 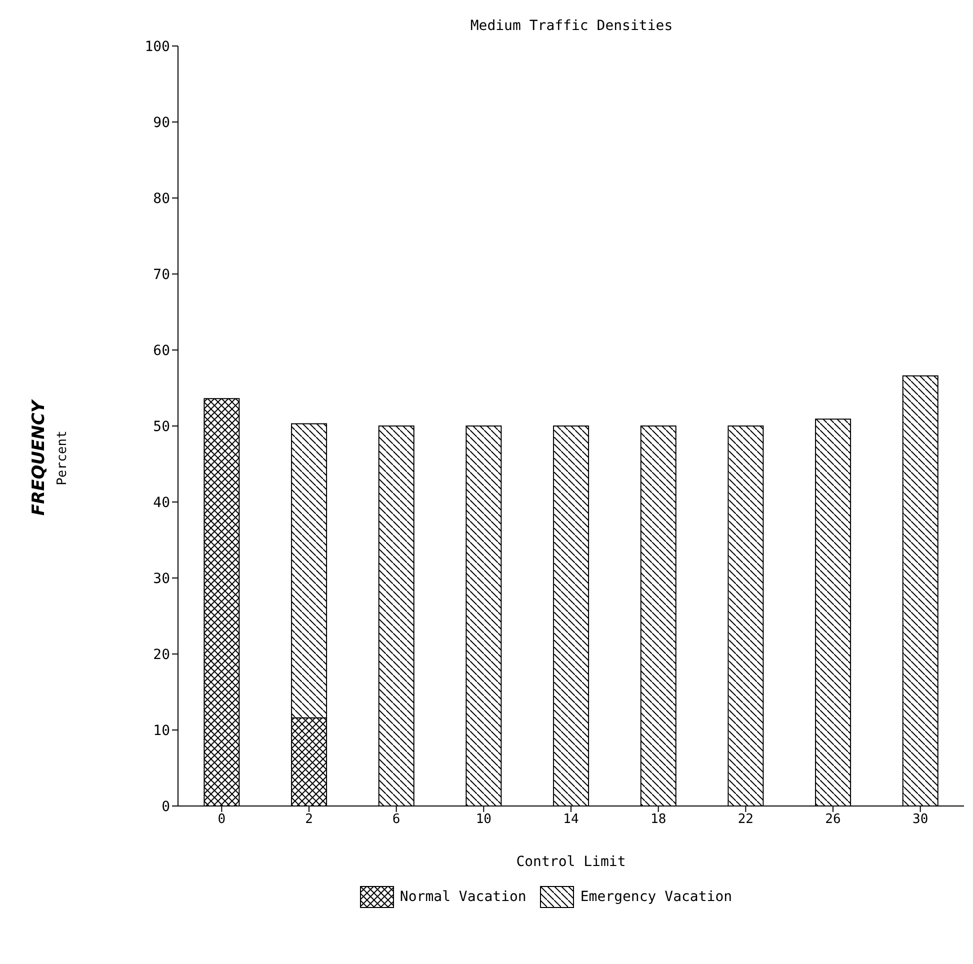 I want to click on y-tick-label: 30, so click(x=161, y=578).